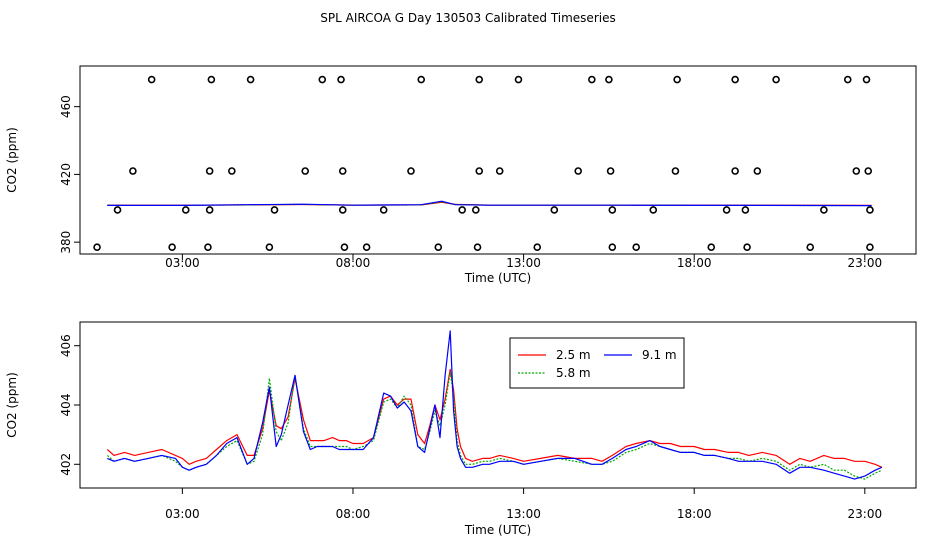 The height and width of the screenshot is (540, 936). Describe the element at coordinates (182, 263) in the screenshot. I see `top-x-tick-label: 03:00` at that location.